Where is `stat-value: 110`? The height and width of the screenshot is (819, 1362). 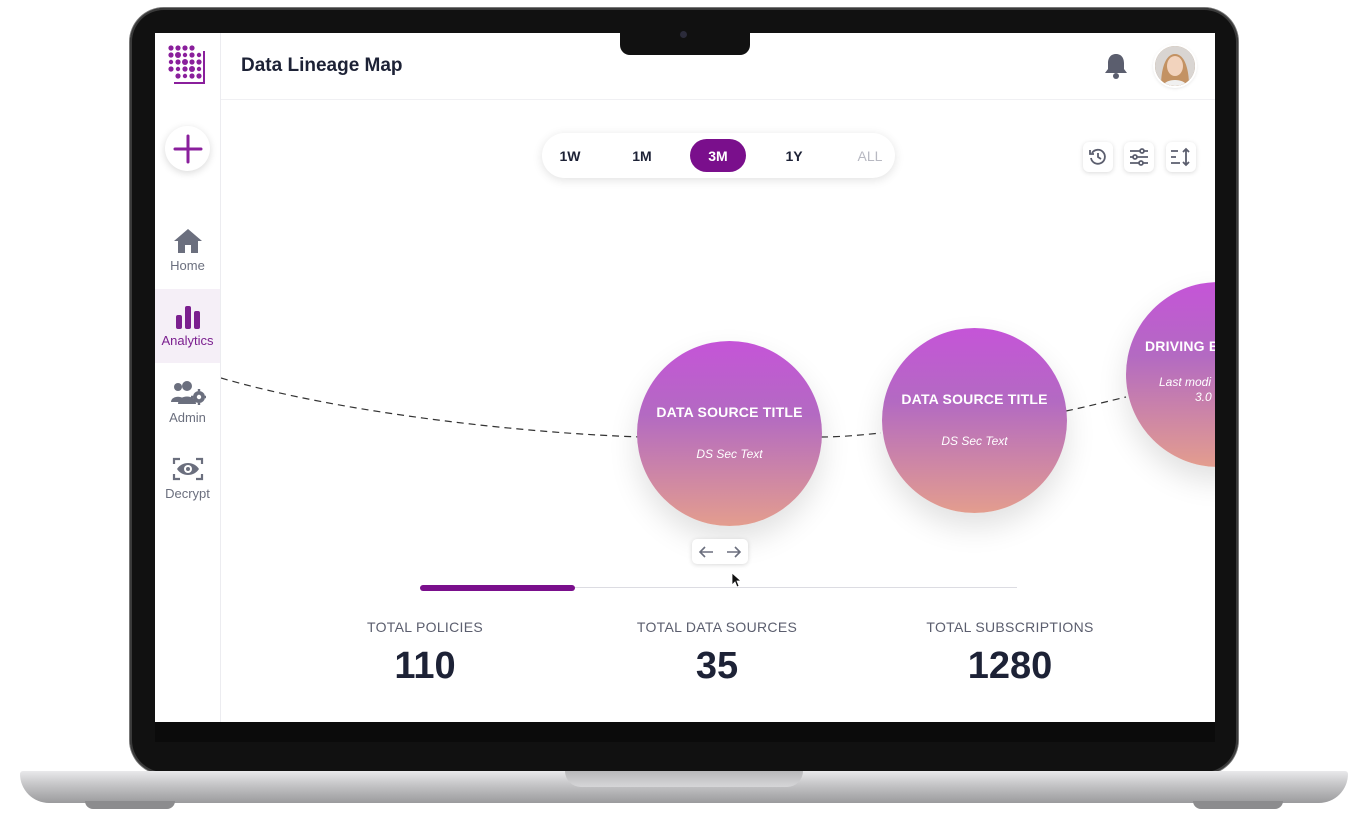 stat-value: 110 is located at coordinates (425, 666).